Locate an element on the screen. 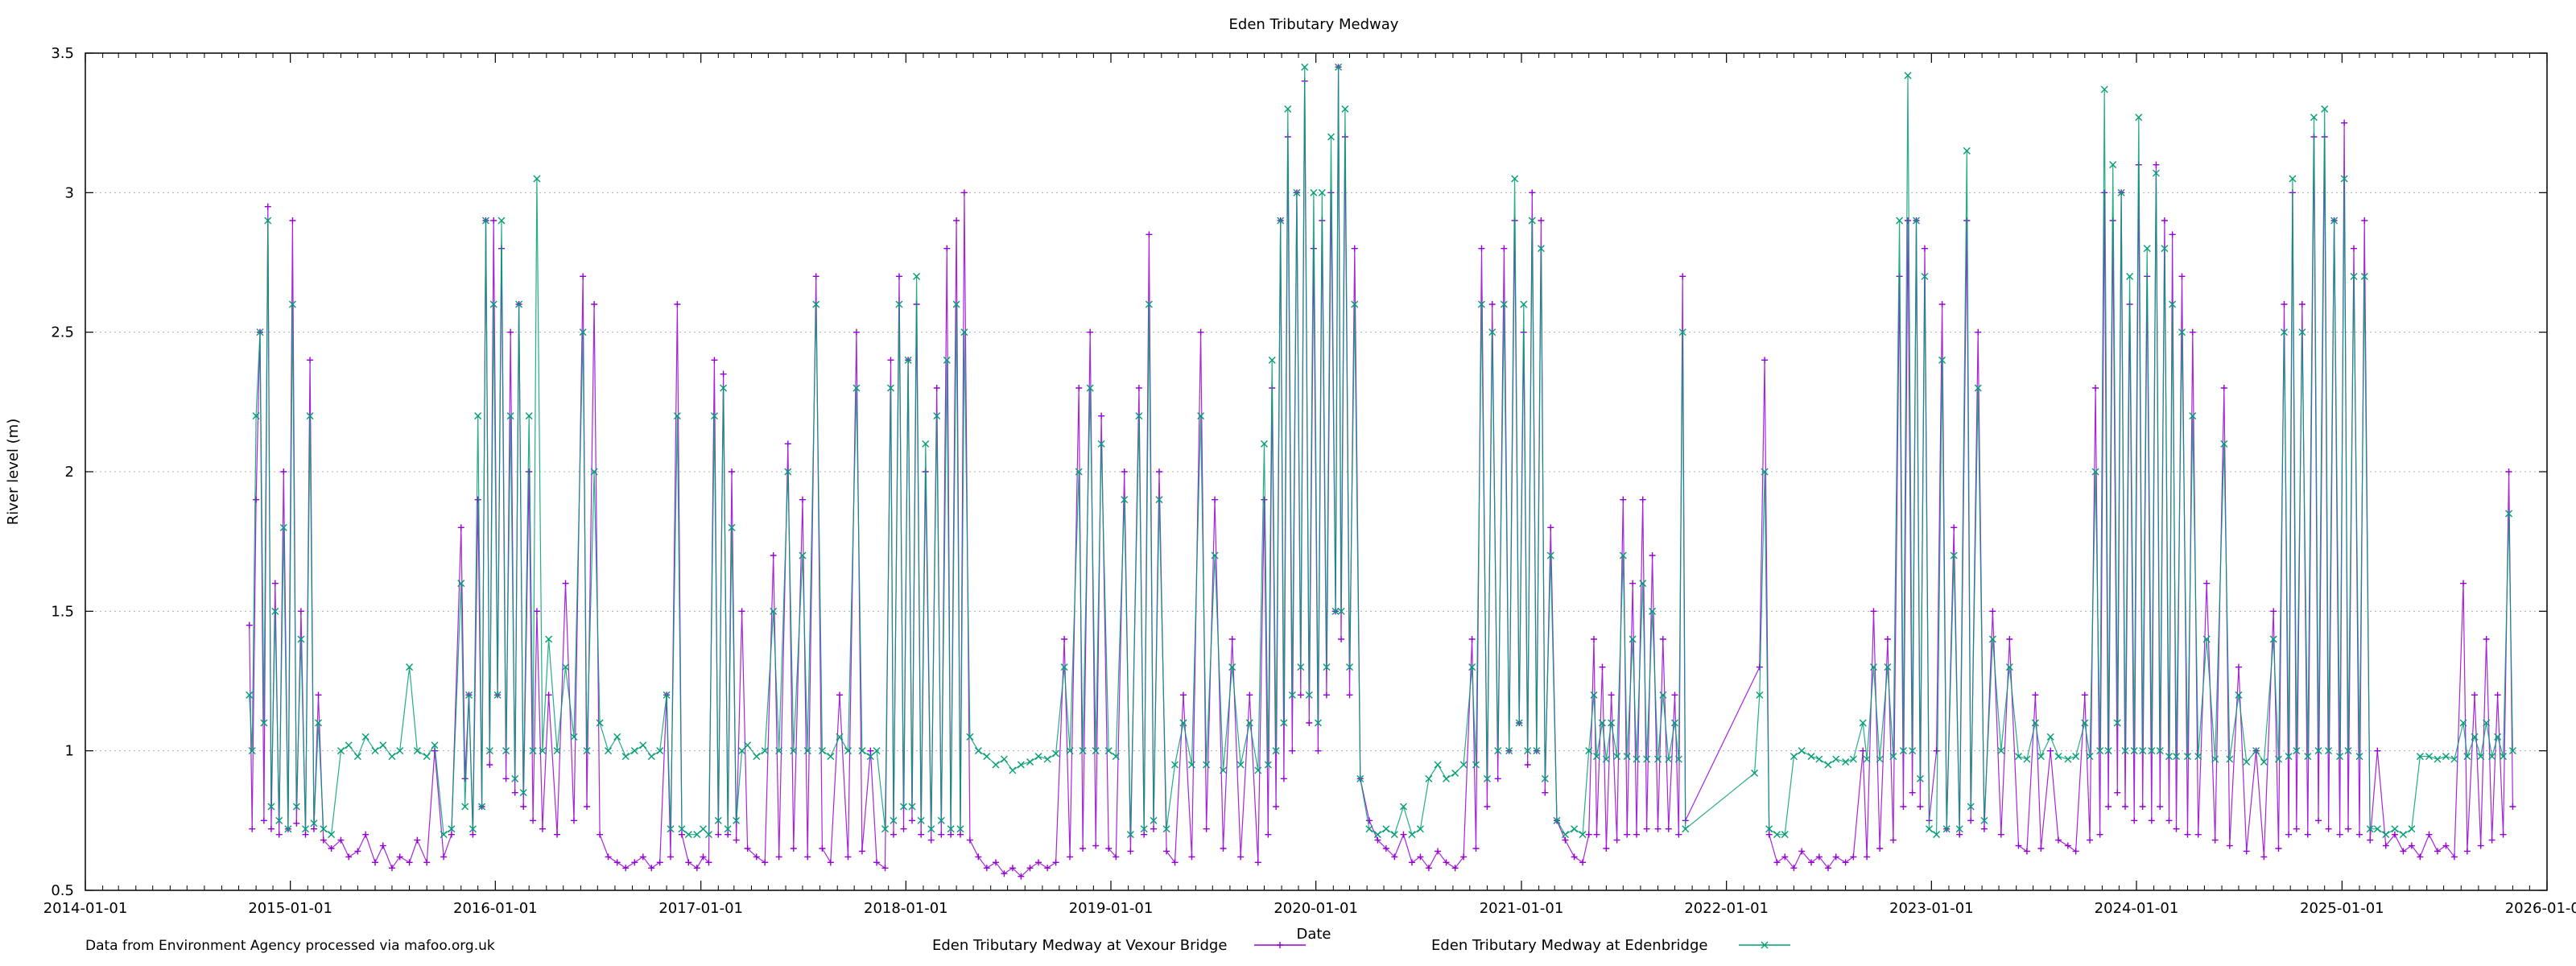 This screenshot has height=966, width=2576. x-tick-label: 2026-01-01 is located at coordinates (2540, 908).